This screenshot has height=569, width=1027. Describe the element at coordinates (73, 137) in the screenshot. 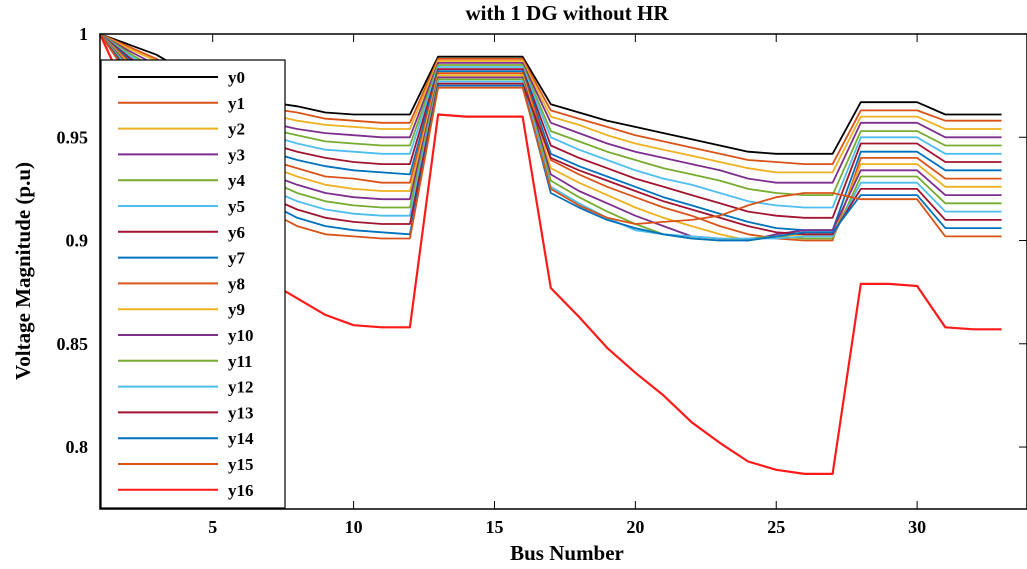

I see `y-tick-label: 0.95` at that location.